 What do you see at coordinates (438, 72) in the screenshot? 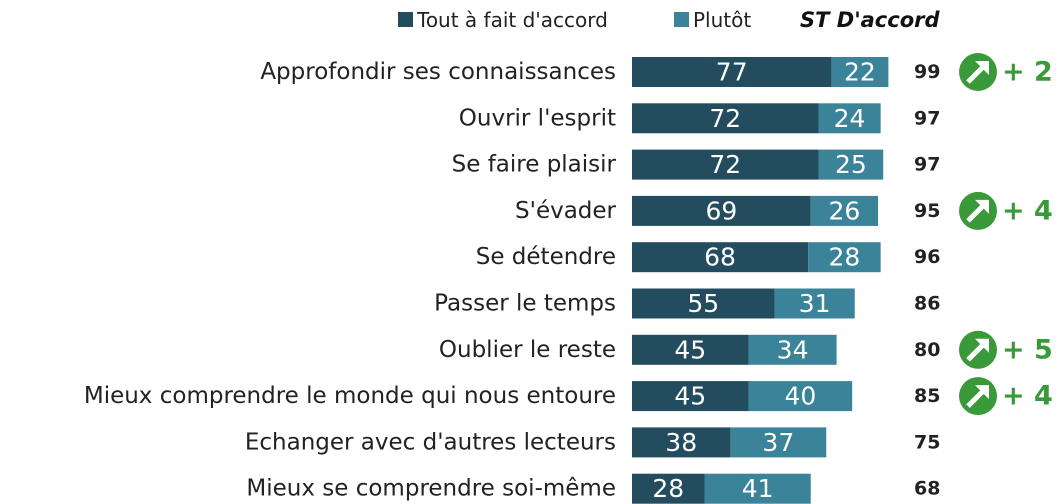
I see `category-label: Approfondir ses connaissances` at bounding box center [438, 72].